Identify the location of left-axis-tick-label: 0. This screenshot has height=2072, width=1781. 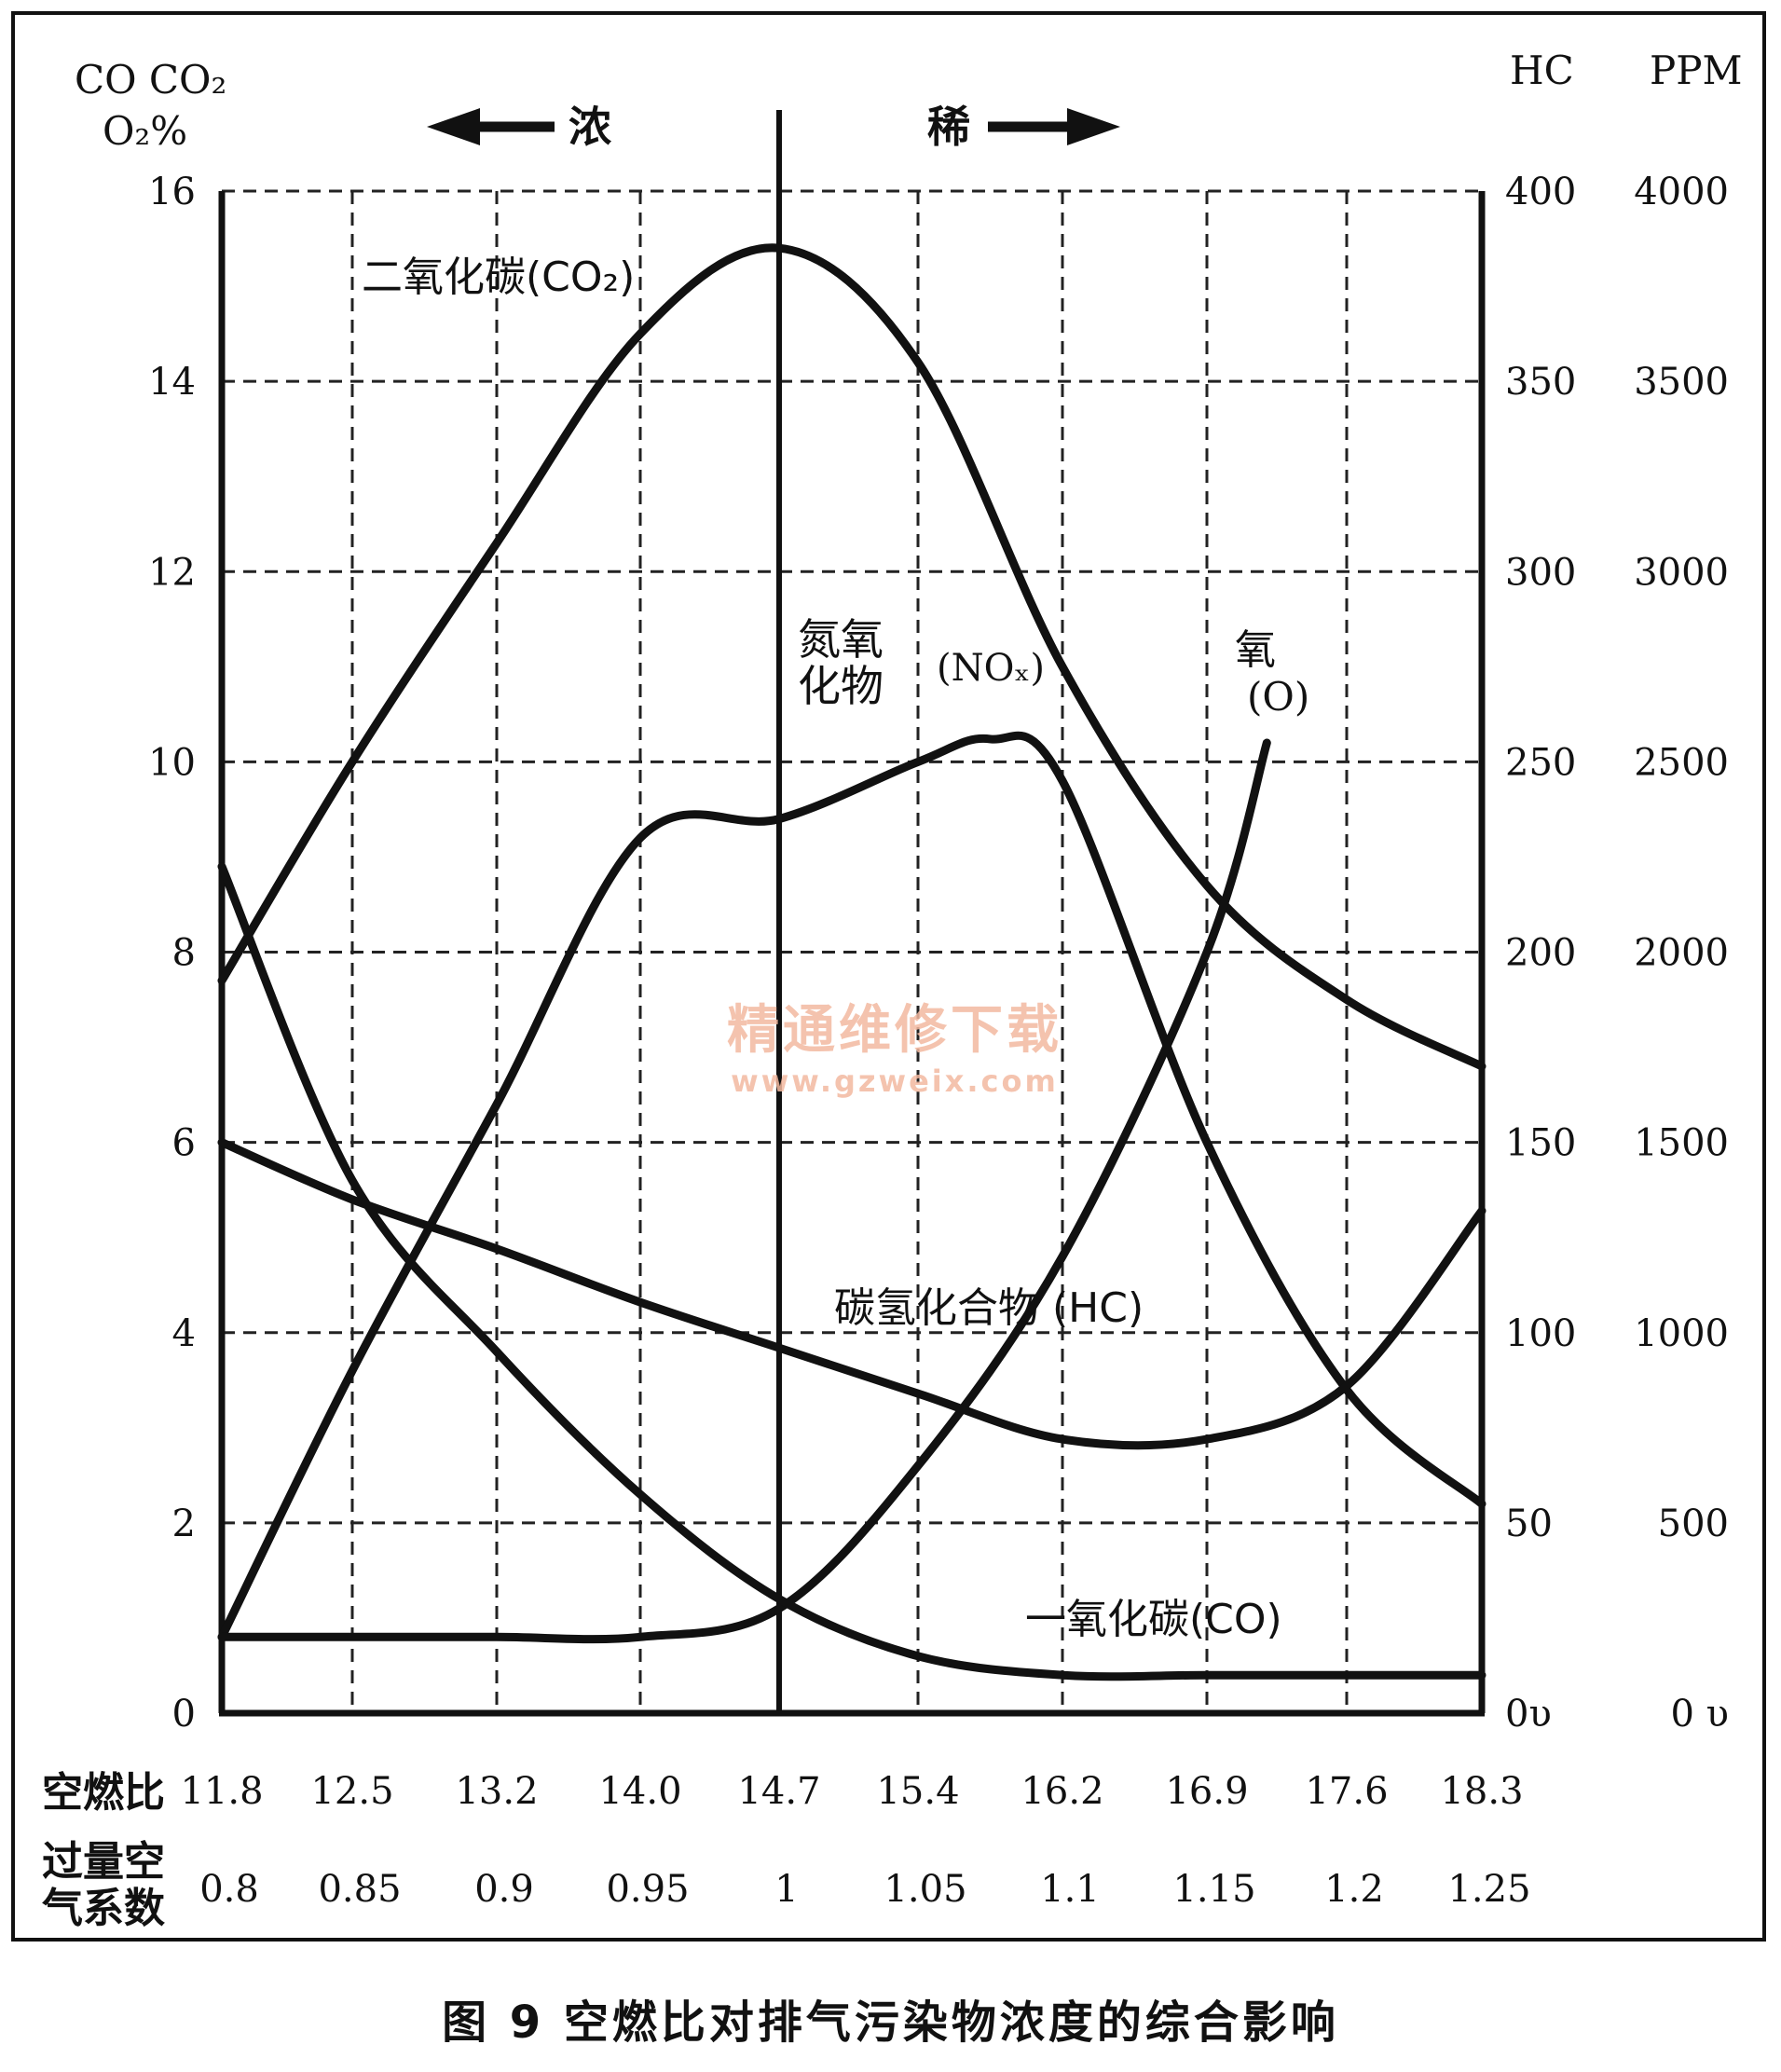
(184, 1715).